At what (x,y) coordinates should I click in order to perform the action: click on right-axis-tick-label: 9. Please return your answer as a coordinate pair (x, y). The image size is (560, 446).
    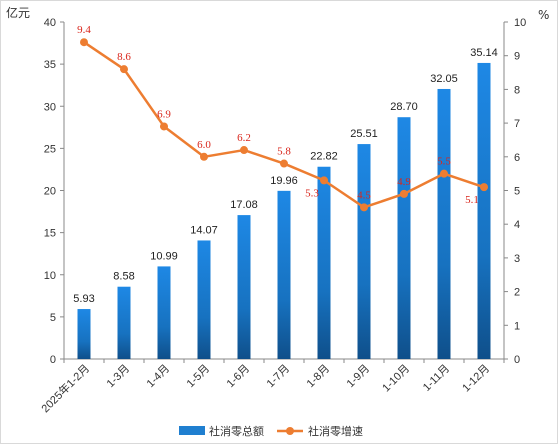
    Looking at the image, I should click on (517, 57).